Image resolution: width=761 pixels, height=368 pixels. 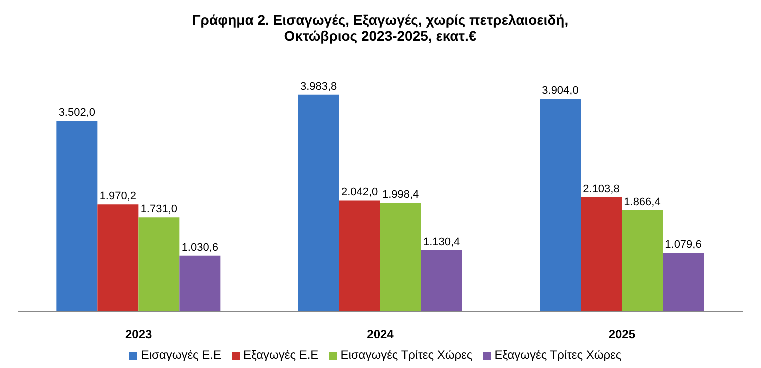 What do you see at coordinates (683, 245) in the screenshot?
I see `data-label: 1.079,6` at bounding box center [683, 245].